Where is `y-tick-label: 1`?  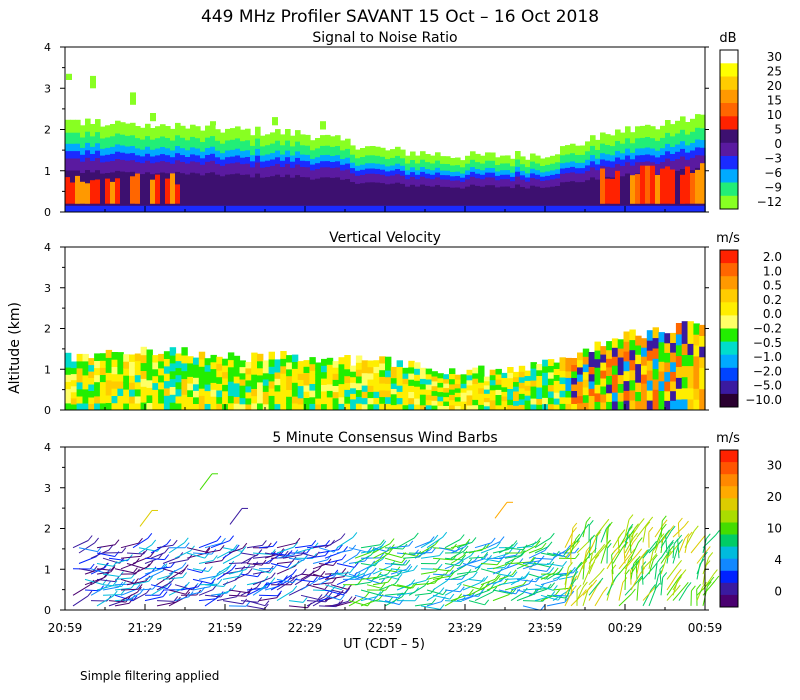 y-tick-label: 1 is located at coordinates (47, 569).